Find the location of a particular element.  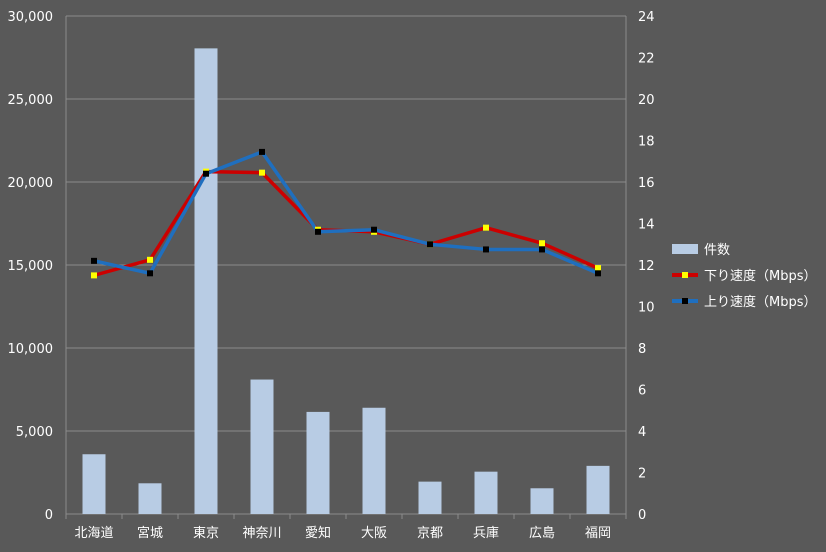

category-label: 愛知 is located at coordinates (318, 533).